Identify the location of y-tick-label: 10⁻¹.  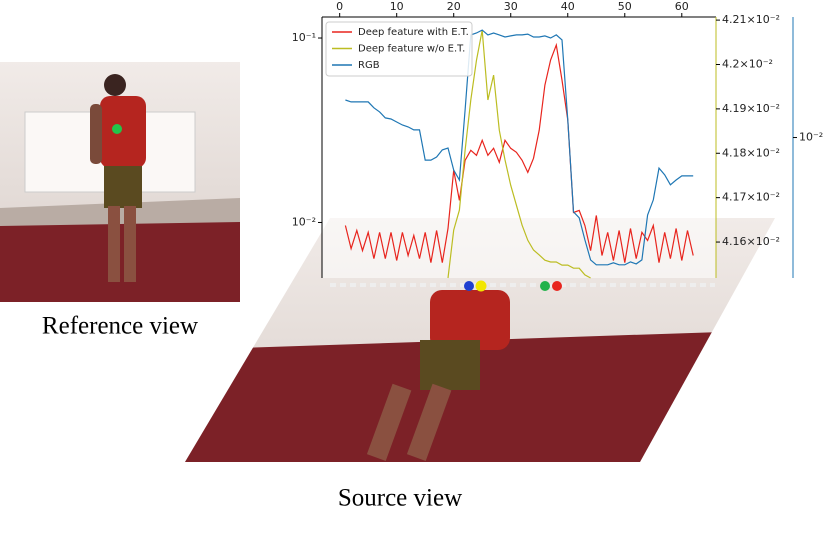
(304, 37).